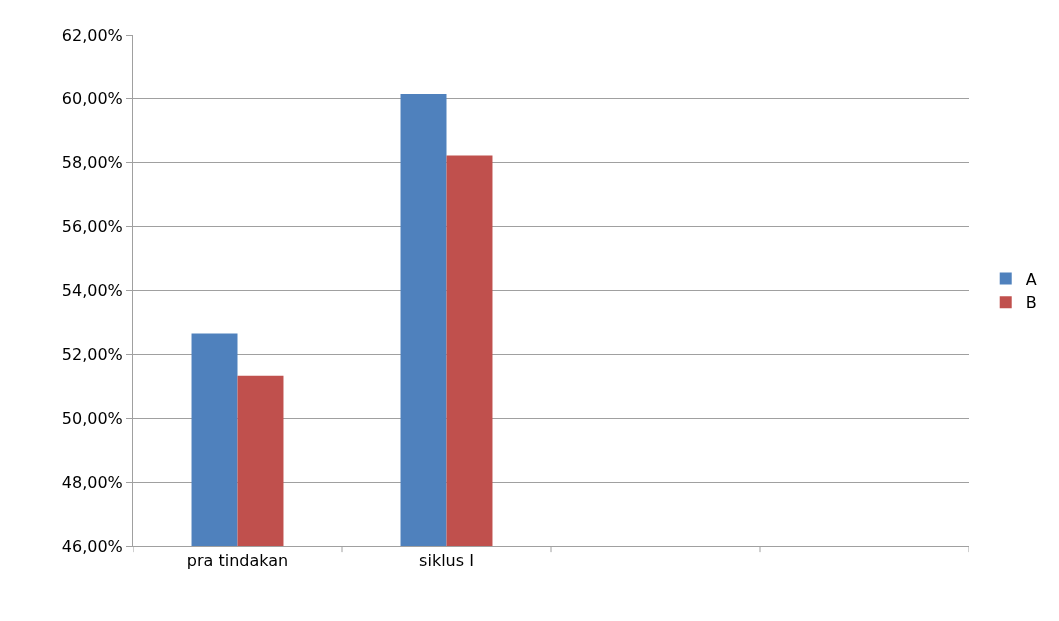 The height and width of the screenshot is (621, 1059). I want to click on y-tick-label: 54,00%, so click(92, 291).